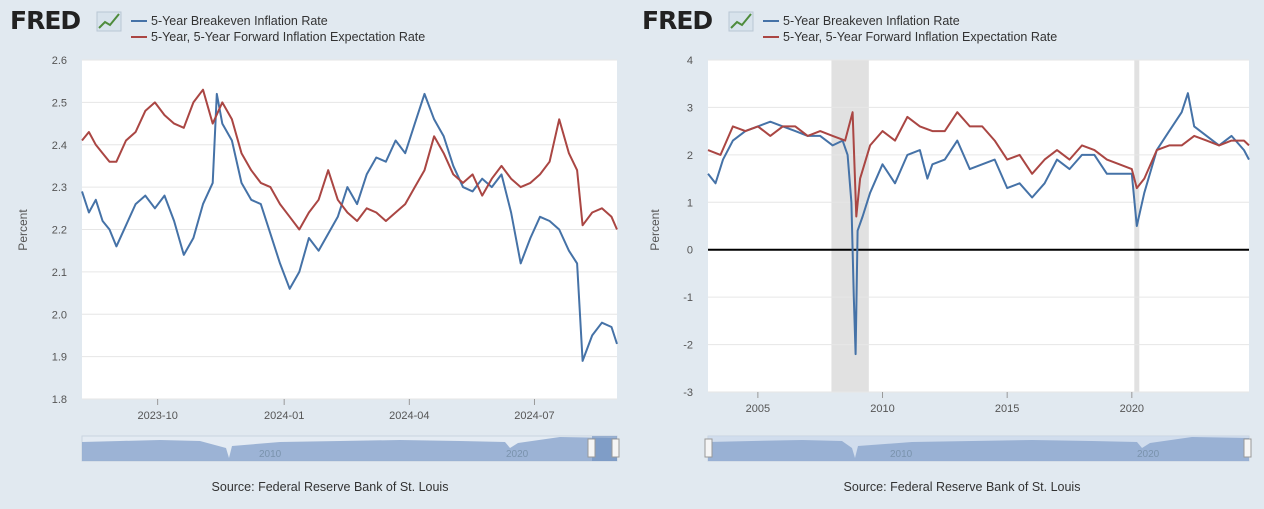  Describe the element at coordinates (59, 400) in the screenshot. I see `y-tick-label: 1.8` at that location.